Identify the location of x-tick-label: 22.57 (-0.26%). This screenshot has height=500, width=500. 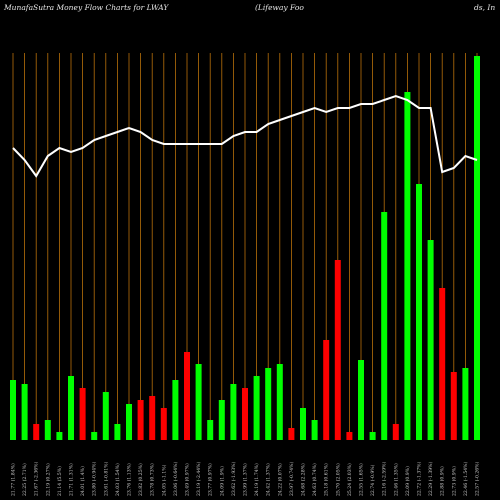
(477, 478).